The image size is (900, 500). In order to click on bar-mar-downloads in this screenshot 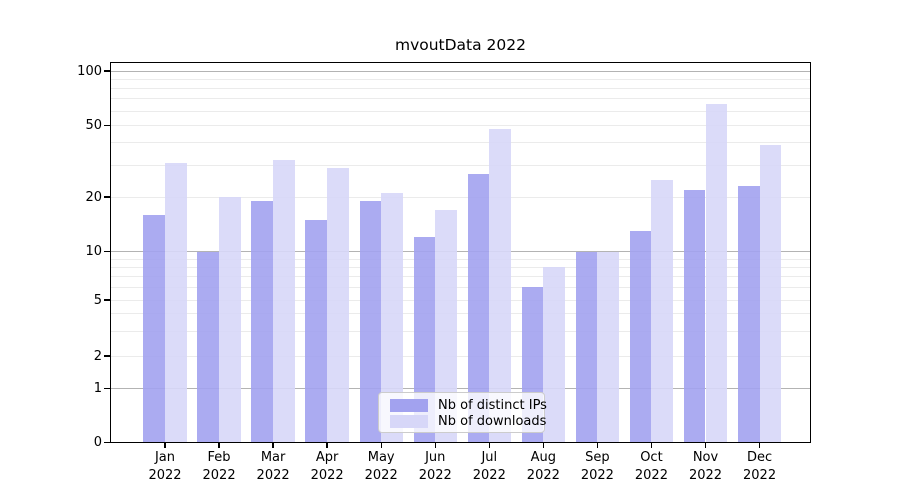, I will do `click(284, 301)`.